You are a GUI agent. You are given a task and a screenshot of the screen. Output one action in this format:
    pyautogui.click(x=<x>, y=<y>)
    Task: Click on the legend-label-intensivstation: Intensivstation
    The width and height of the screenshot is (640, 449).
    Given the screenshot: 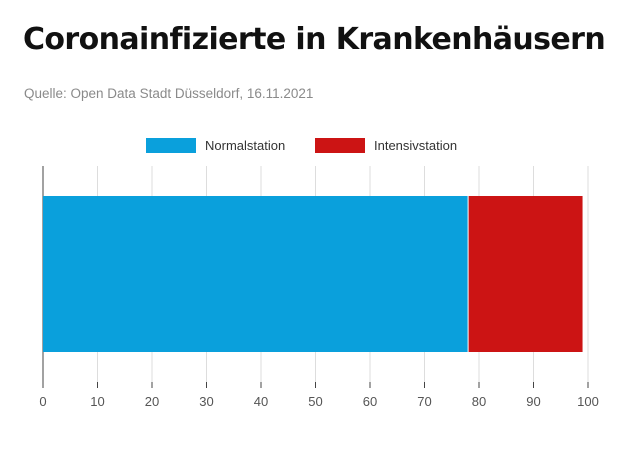 What is the action you would take?
    pyautogui.click(x=416, y=145)
    